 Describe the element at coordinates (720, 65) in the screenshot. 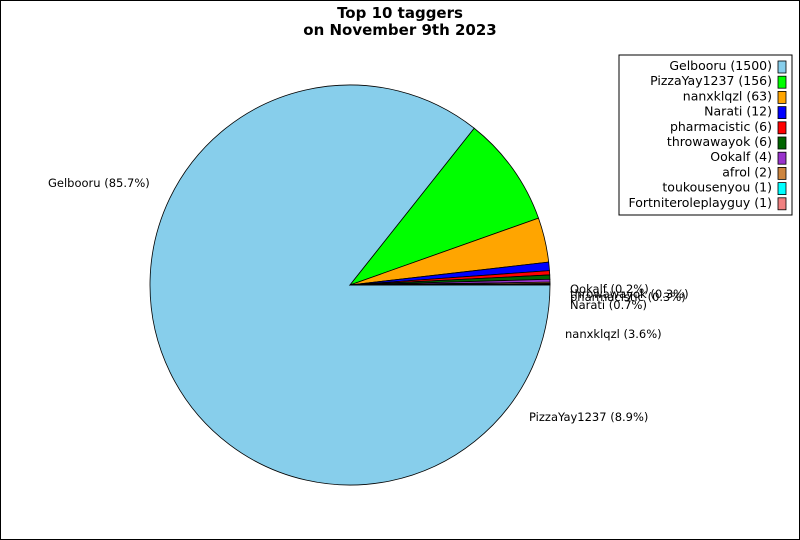

I see `legend-label-gelbooru: Gelbooru (1500)` at that location.